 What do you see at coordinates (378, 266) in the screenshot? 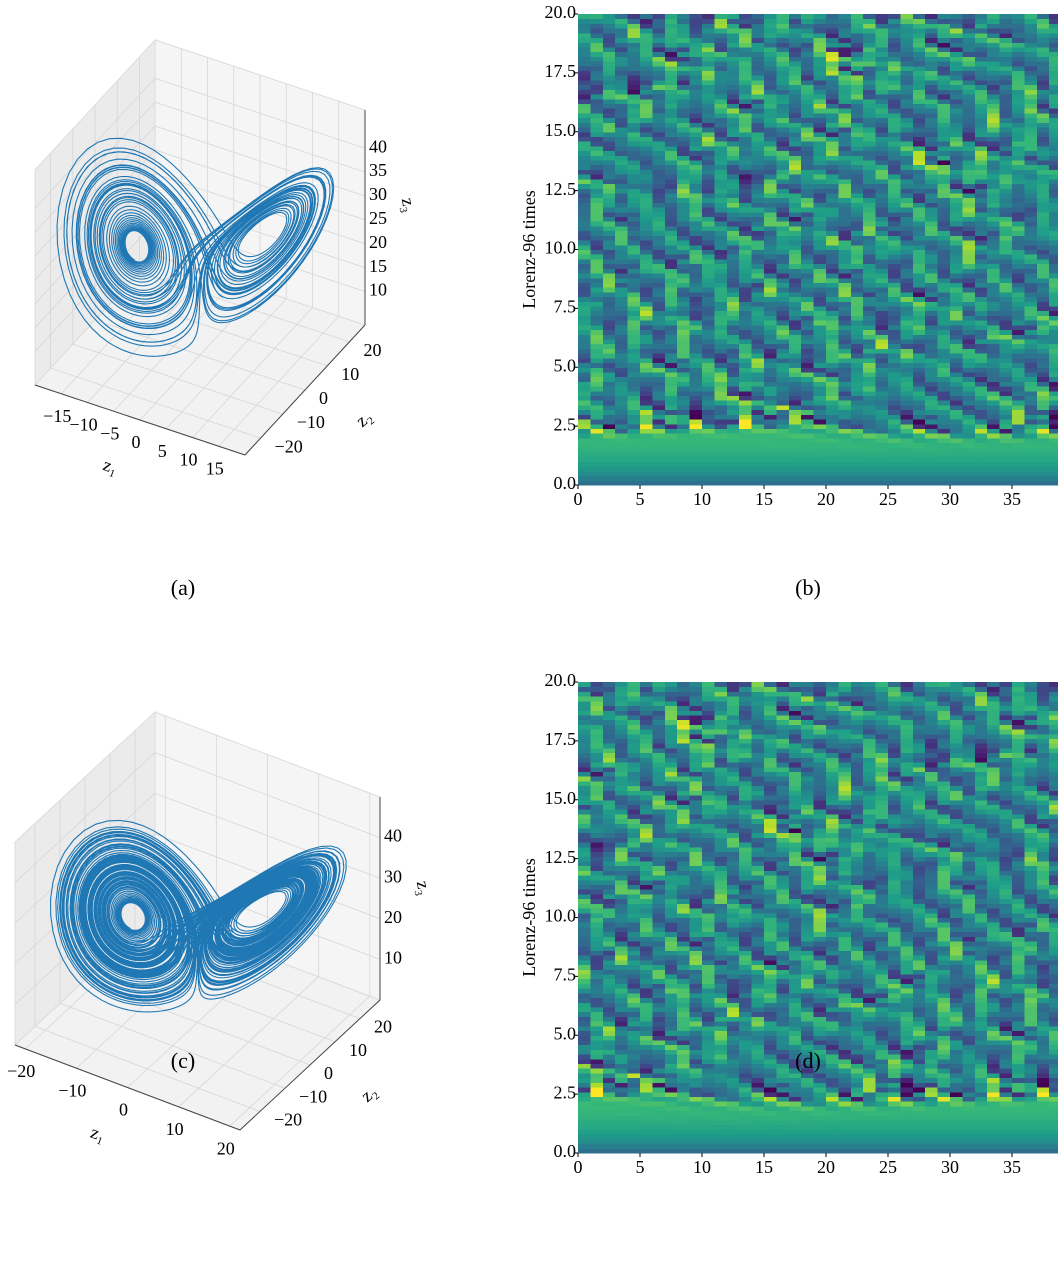
I see `z-tick-label: 15` at bounding box center [378, 266].